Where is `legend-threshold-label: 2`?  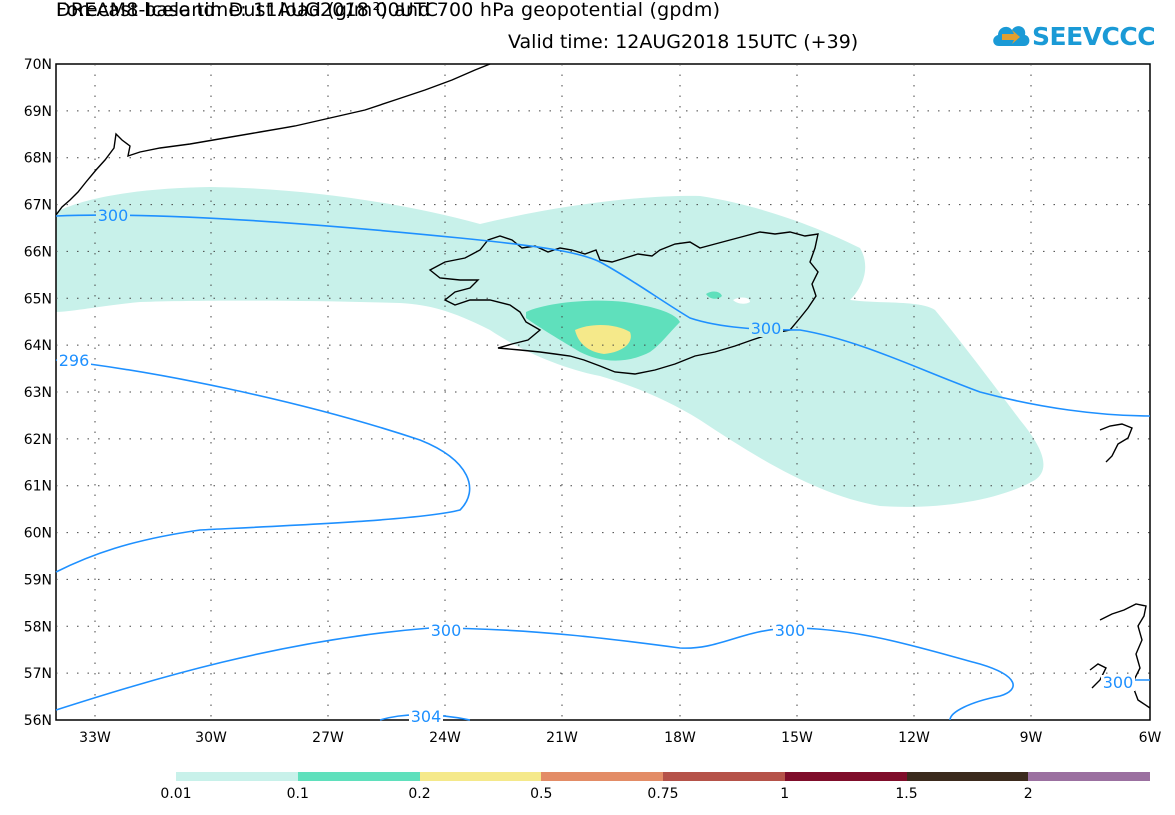
legend-threshold-label: 2 is located at coordinates (1028, 794).